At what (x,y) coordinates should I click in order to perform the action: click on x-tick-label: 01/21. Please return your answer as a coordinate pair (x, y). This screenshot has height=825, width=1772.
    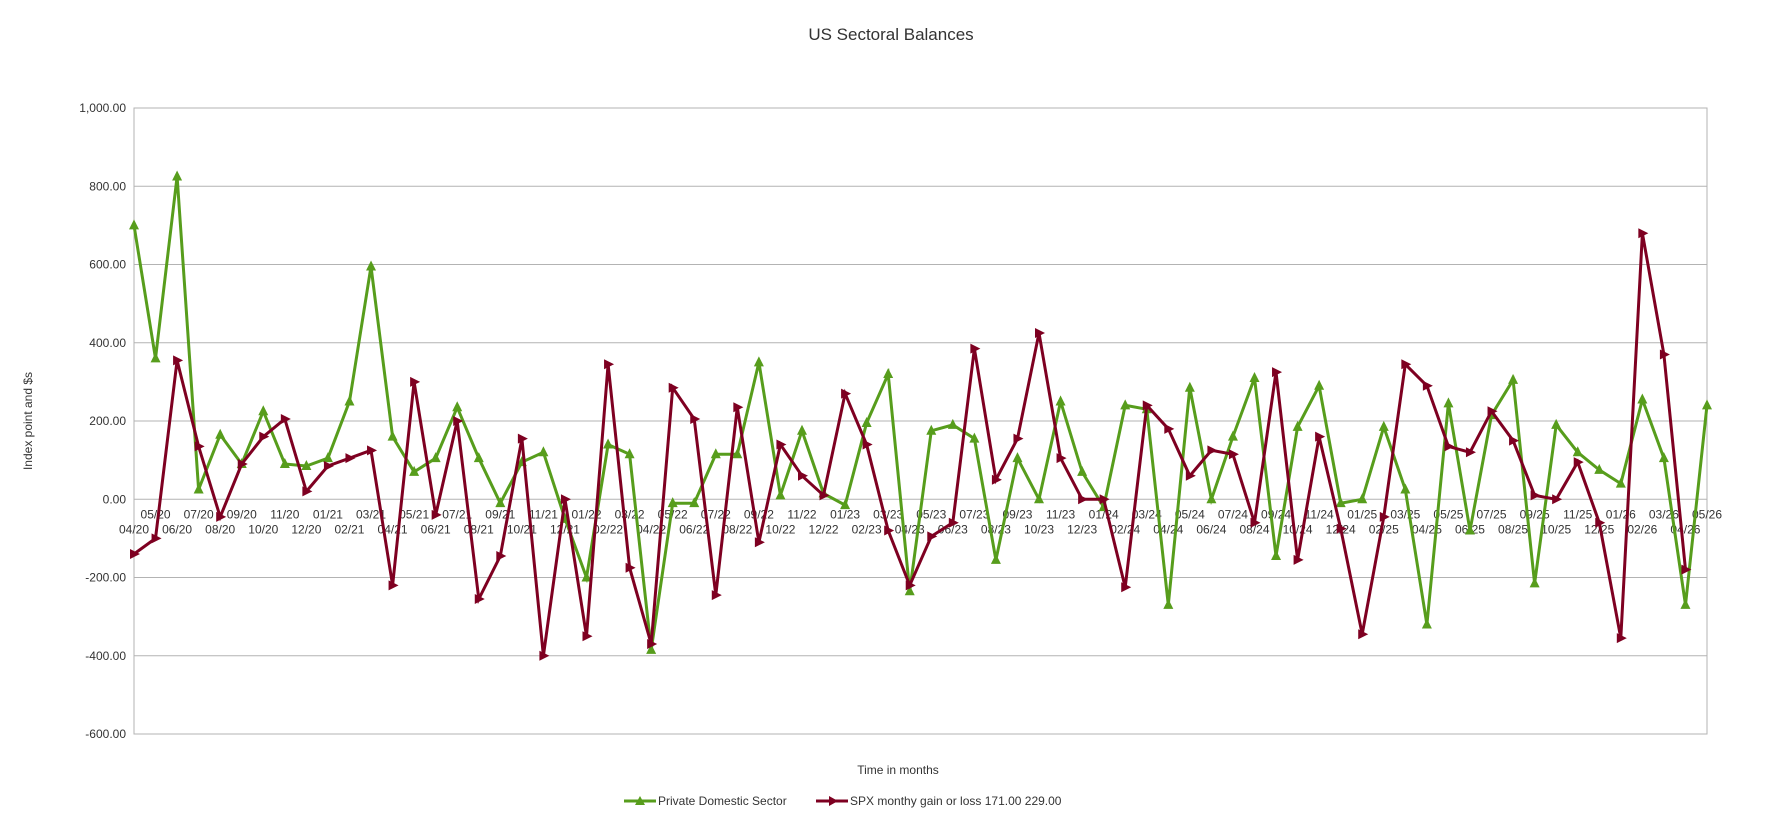
    Looking at the image, I should click on (328, 514).